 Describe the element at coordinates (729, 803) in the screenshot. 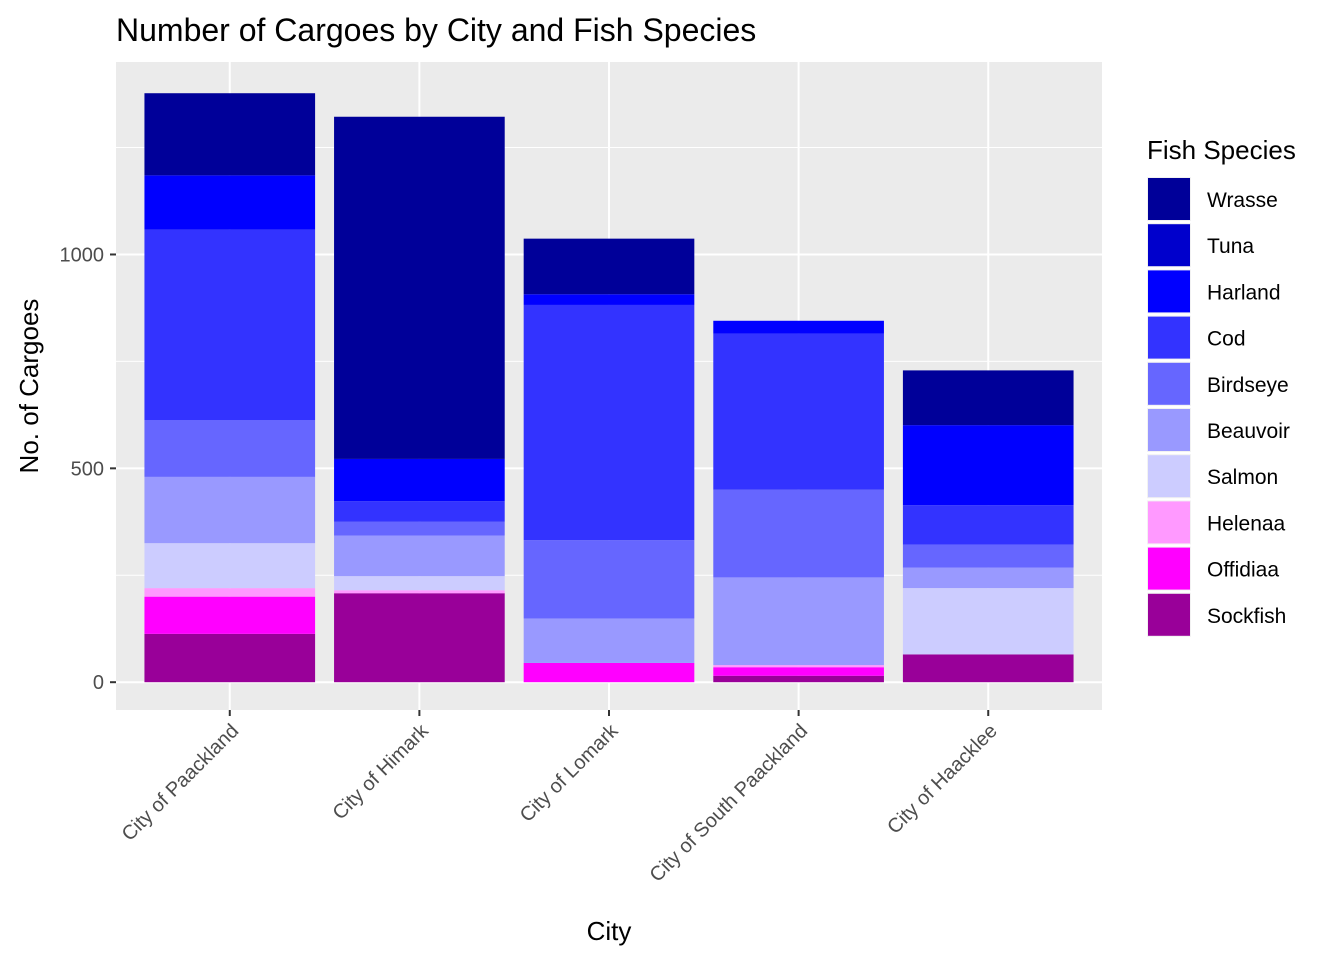

I see `x-tick-label: City of South Paackland` at that location.